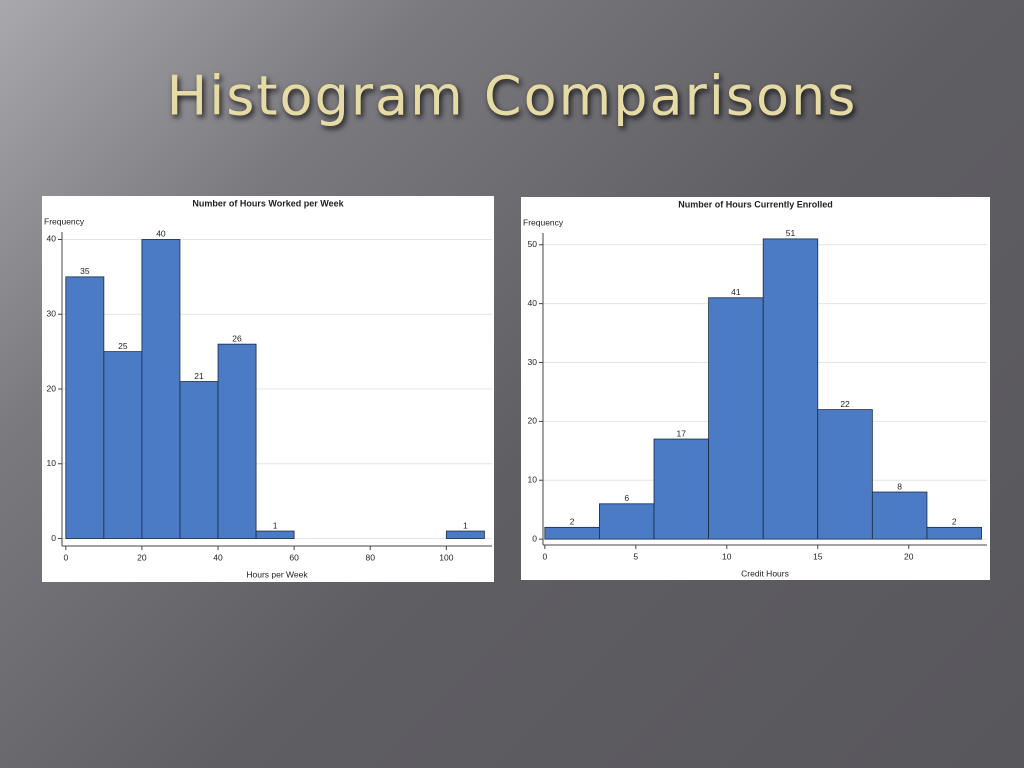 The height and width of the screenshot is (768, 1024). What do you see at coordinates (736, 292) in the screenshot?
I see `data-label: 41` at bounding box center [736, 292].